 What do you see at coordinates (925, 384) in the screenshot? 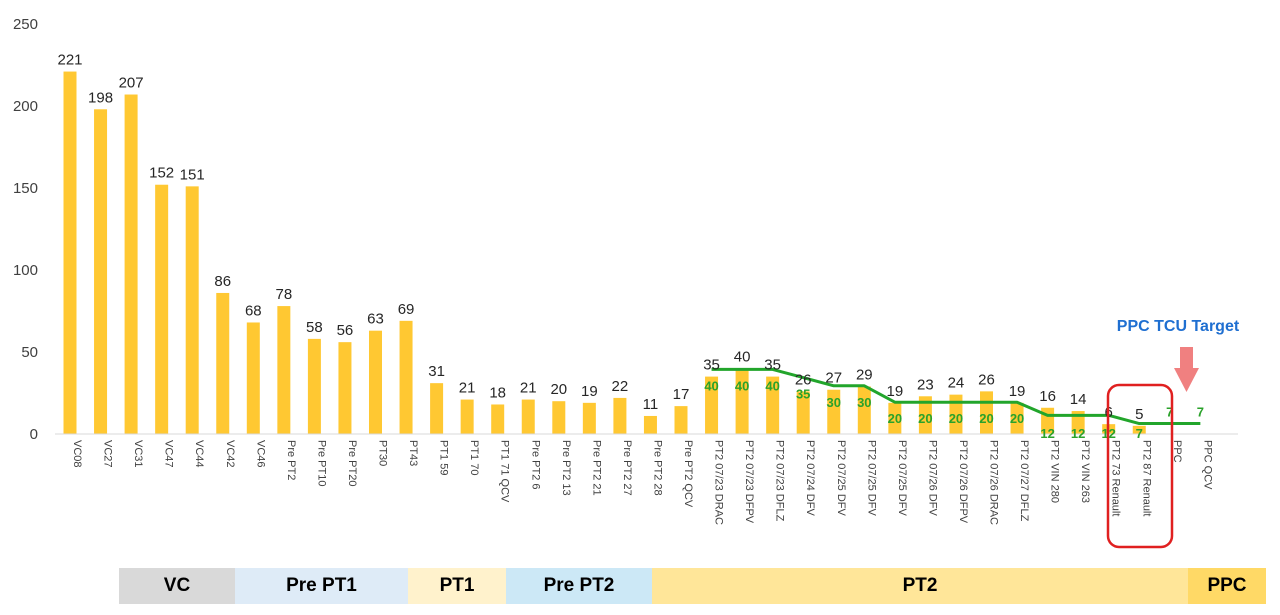
I see `bar-value-label: 23` at bounding box center [925, 384].